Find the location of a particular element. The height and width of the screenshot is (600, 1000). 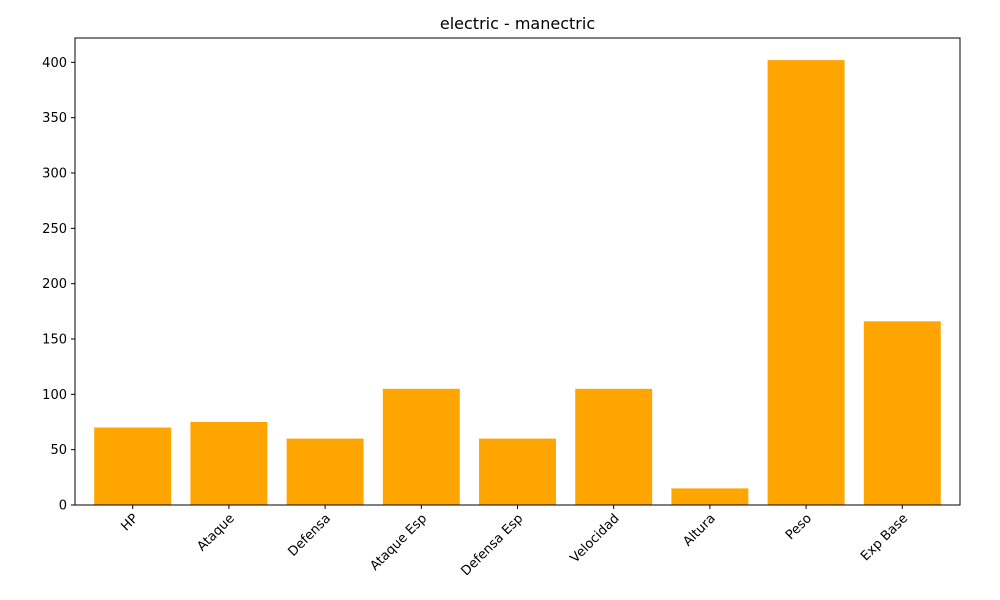

x-tick-label: Exp Base is located at coordinates (884, 537).